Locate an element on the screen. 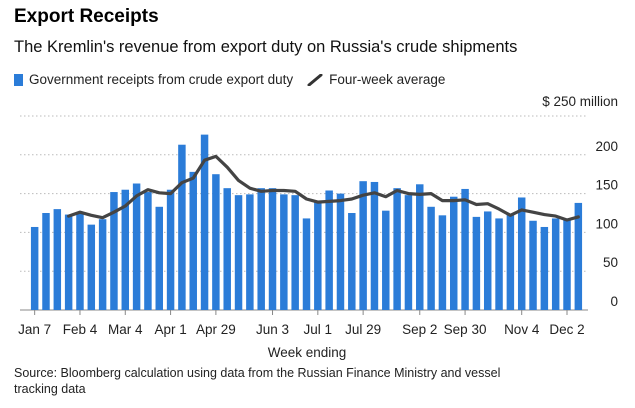 Image resolution: width=635 pixels, height=408 pixels. y-tick-label: 150 is located at coordinates (606, 185).